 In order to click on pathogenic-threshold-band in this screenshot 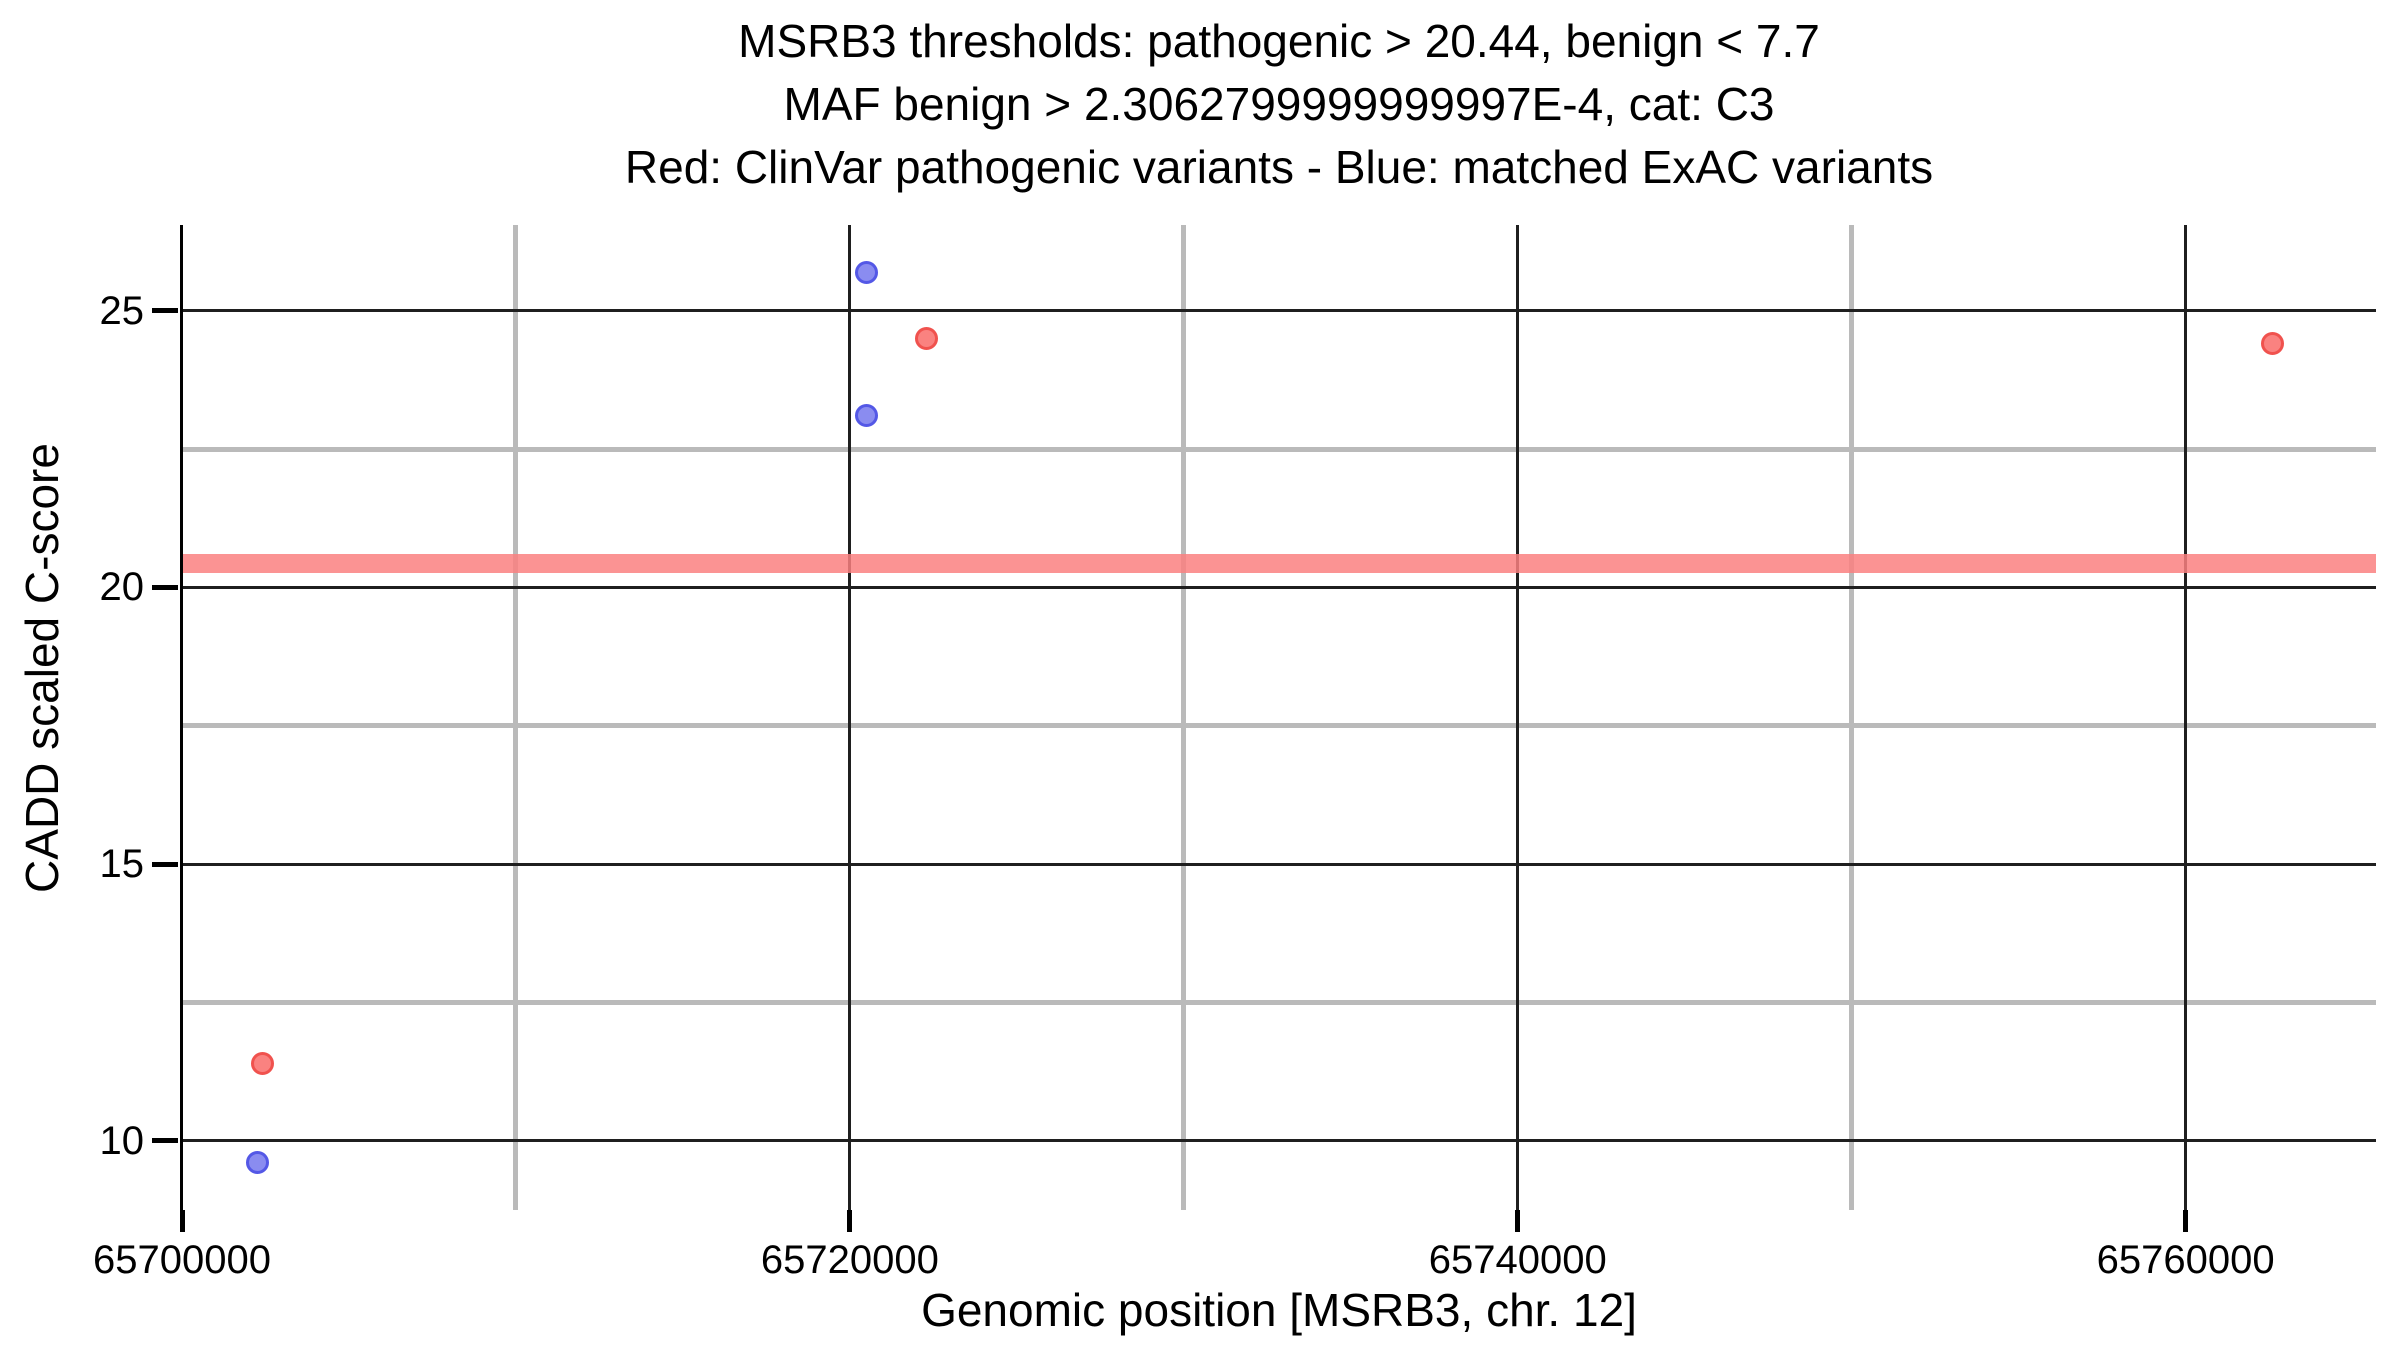, I will do `click(1279, 563)`.